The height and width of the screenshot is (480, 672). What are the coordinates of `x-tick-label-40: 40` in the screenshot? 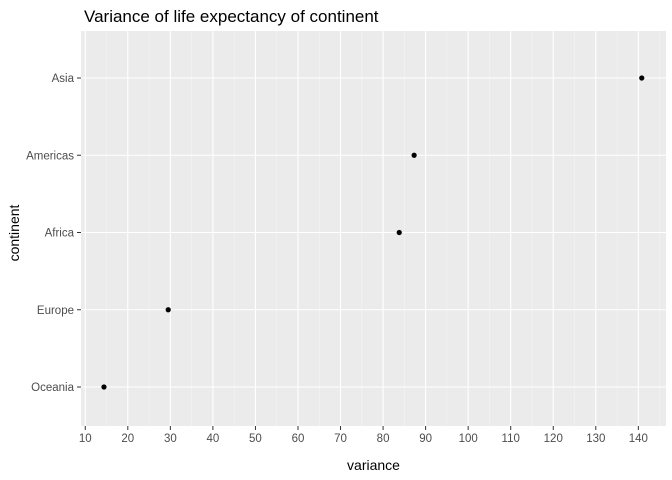 It's located at (212, 439).